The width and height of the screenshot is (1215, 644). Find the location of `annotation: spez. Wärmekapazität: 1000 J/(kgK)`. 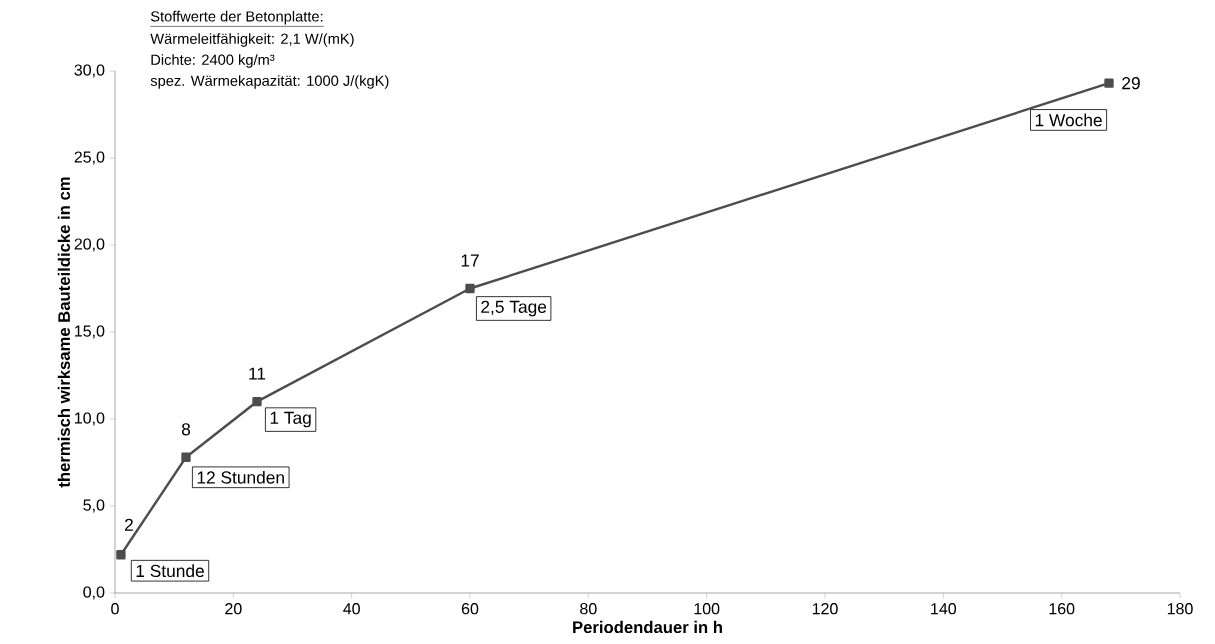

annotation: spez. Wärmekapazität: 1000 J/(kgK) is located at coordinates (269, 82).